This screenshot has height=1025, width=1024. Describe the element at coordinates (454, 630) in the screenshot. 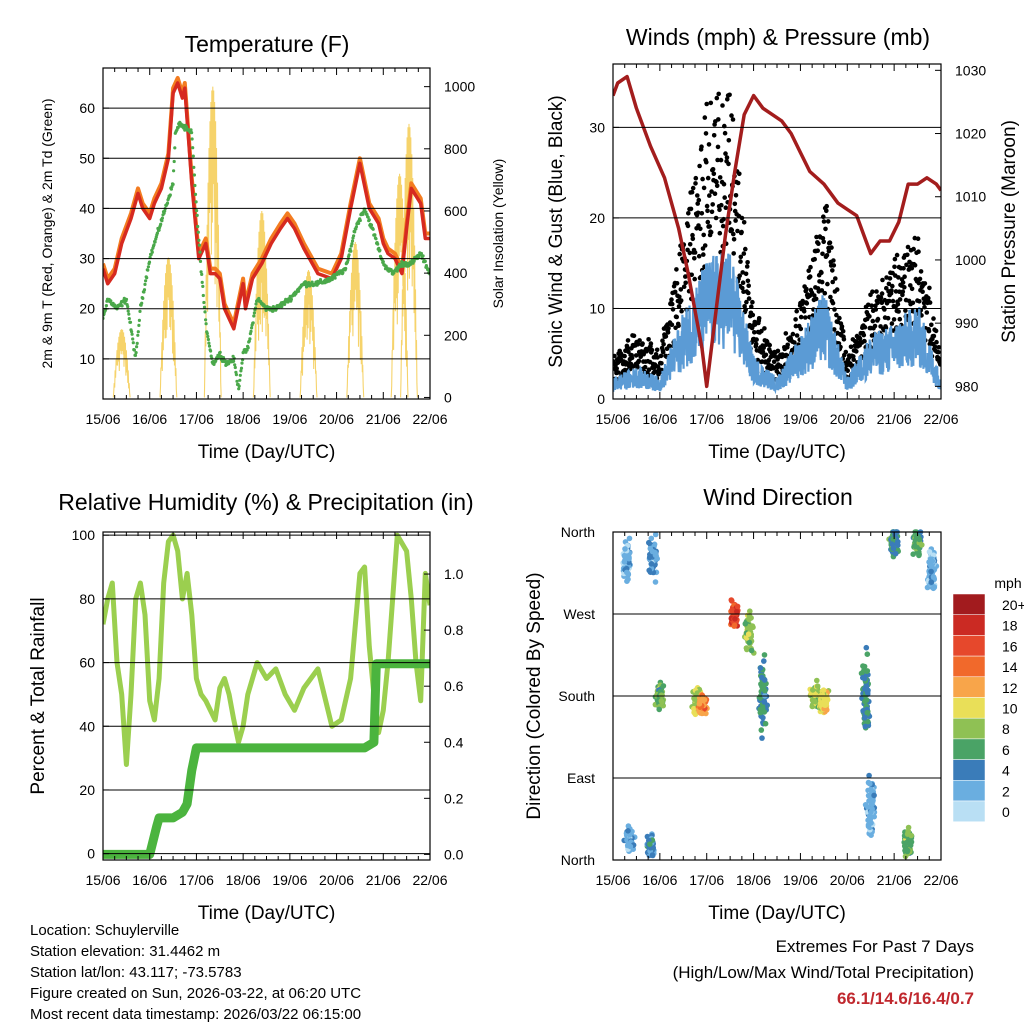

I see `y2-tick-label: 0.8` at that location.